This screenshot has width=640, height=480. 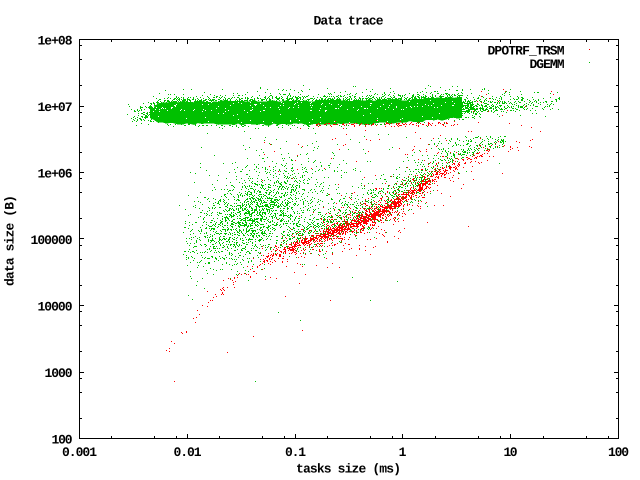 I want to click on svg-text: tasks size (ms), so click(x=348, y=469).